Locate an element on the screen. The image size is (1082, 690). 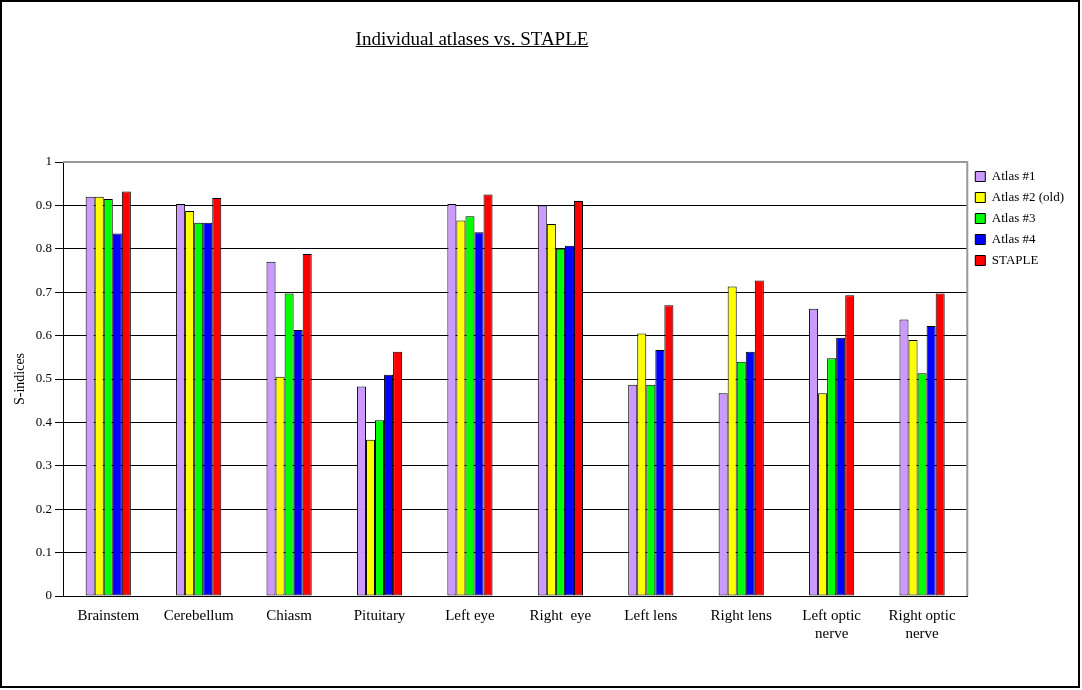
legend-label: Atlas #4 is located at coordinates (1013, 238).